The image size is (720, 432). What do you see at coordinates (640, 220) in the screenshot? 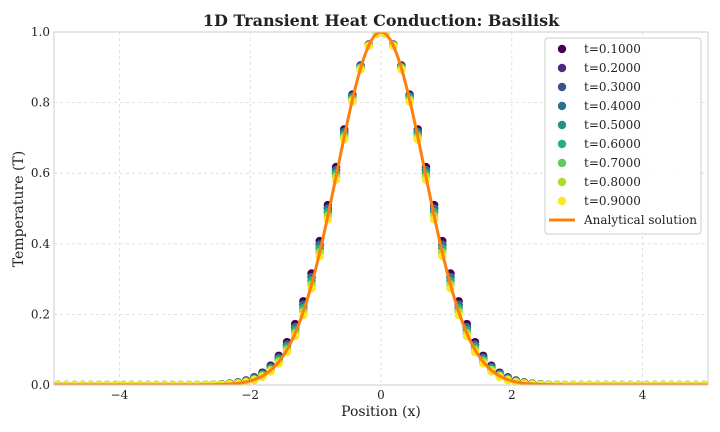
I see `legend-label: Analytical solution` at bounding box center [640, 220].